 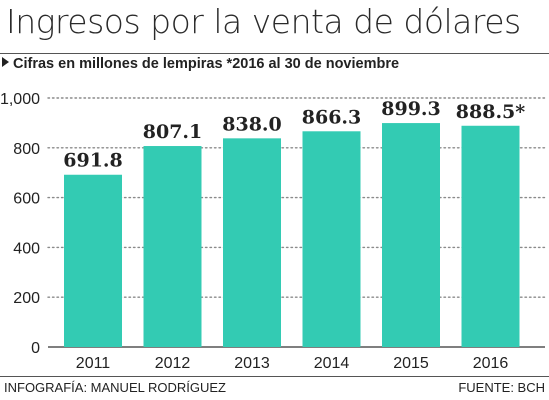 I want to click on x-tick-label: 2015, so click(x=411, y=363).